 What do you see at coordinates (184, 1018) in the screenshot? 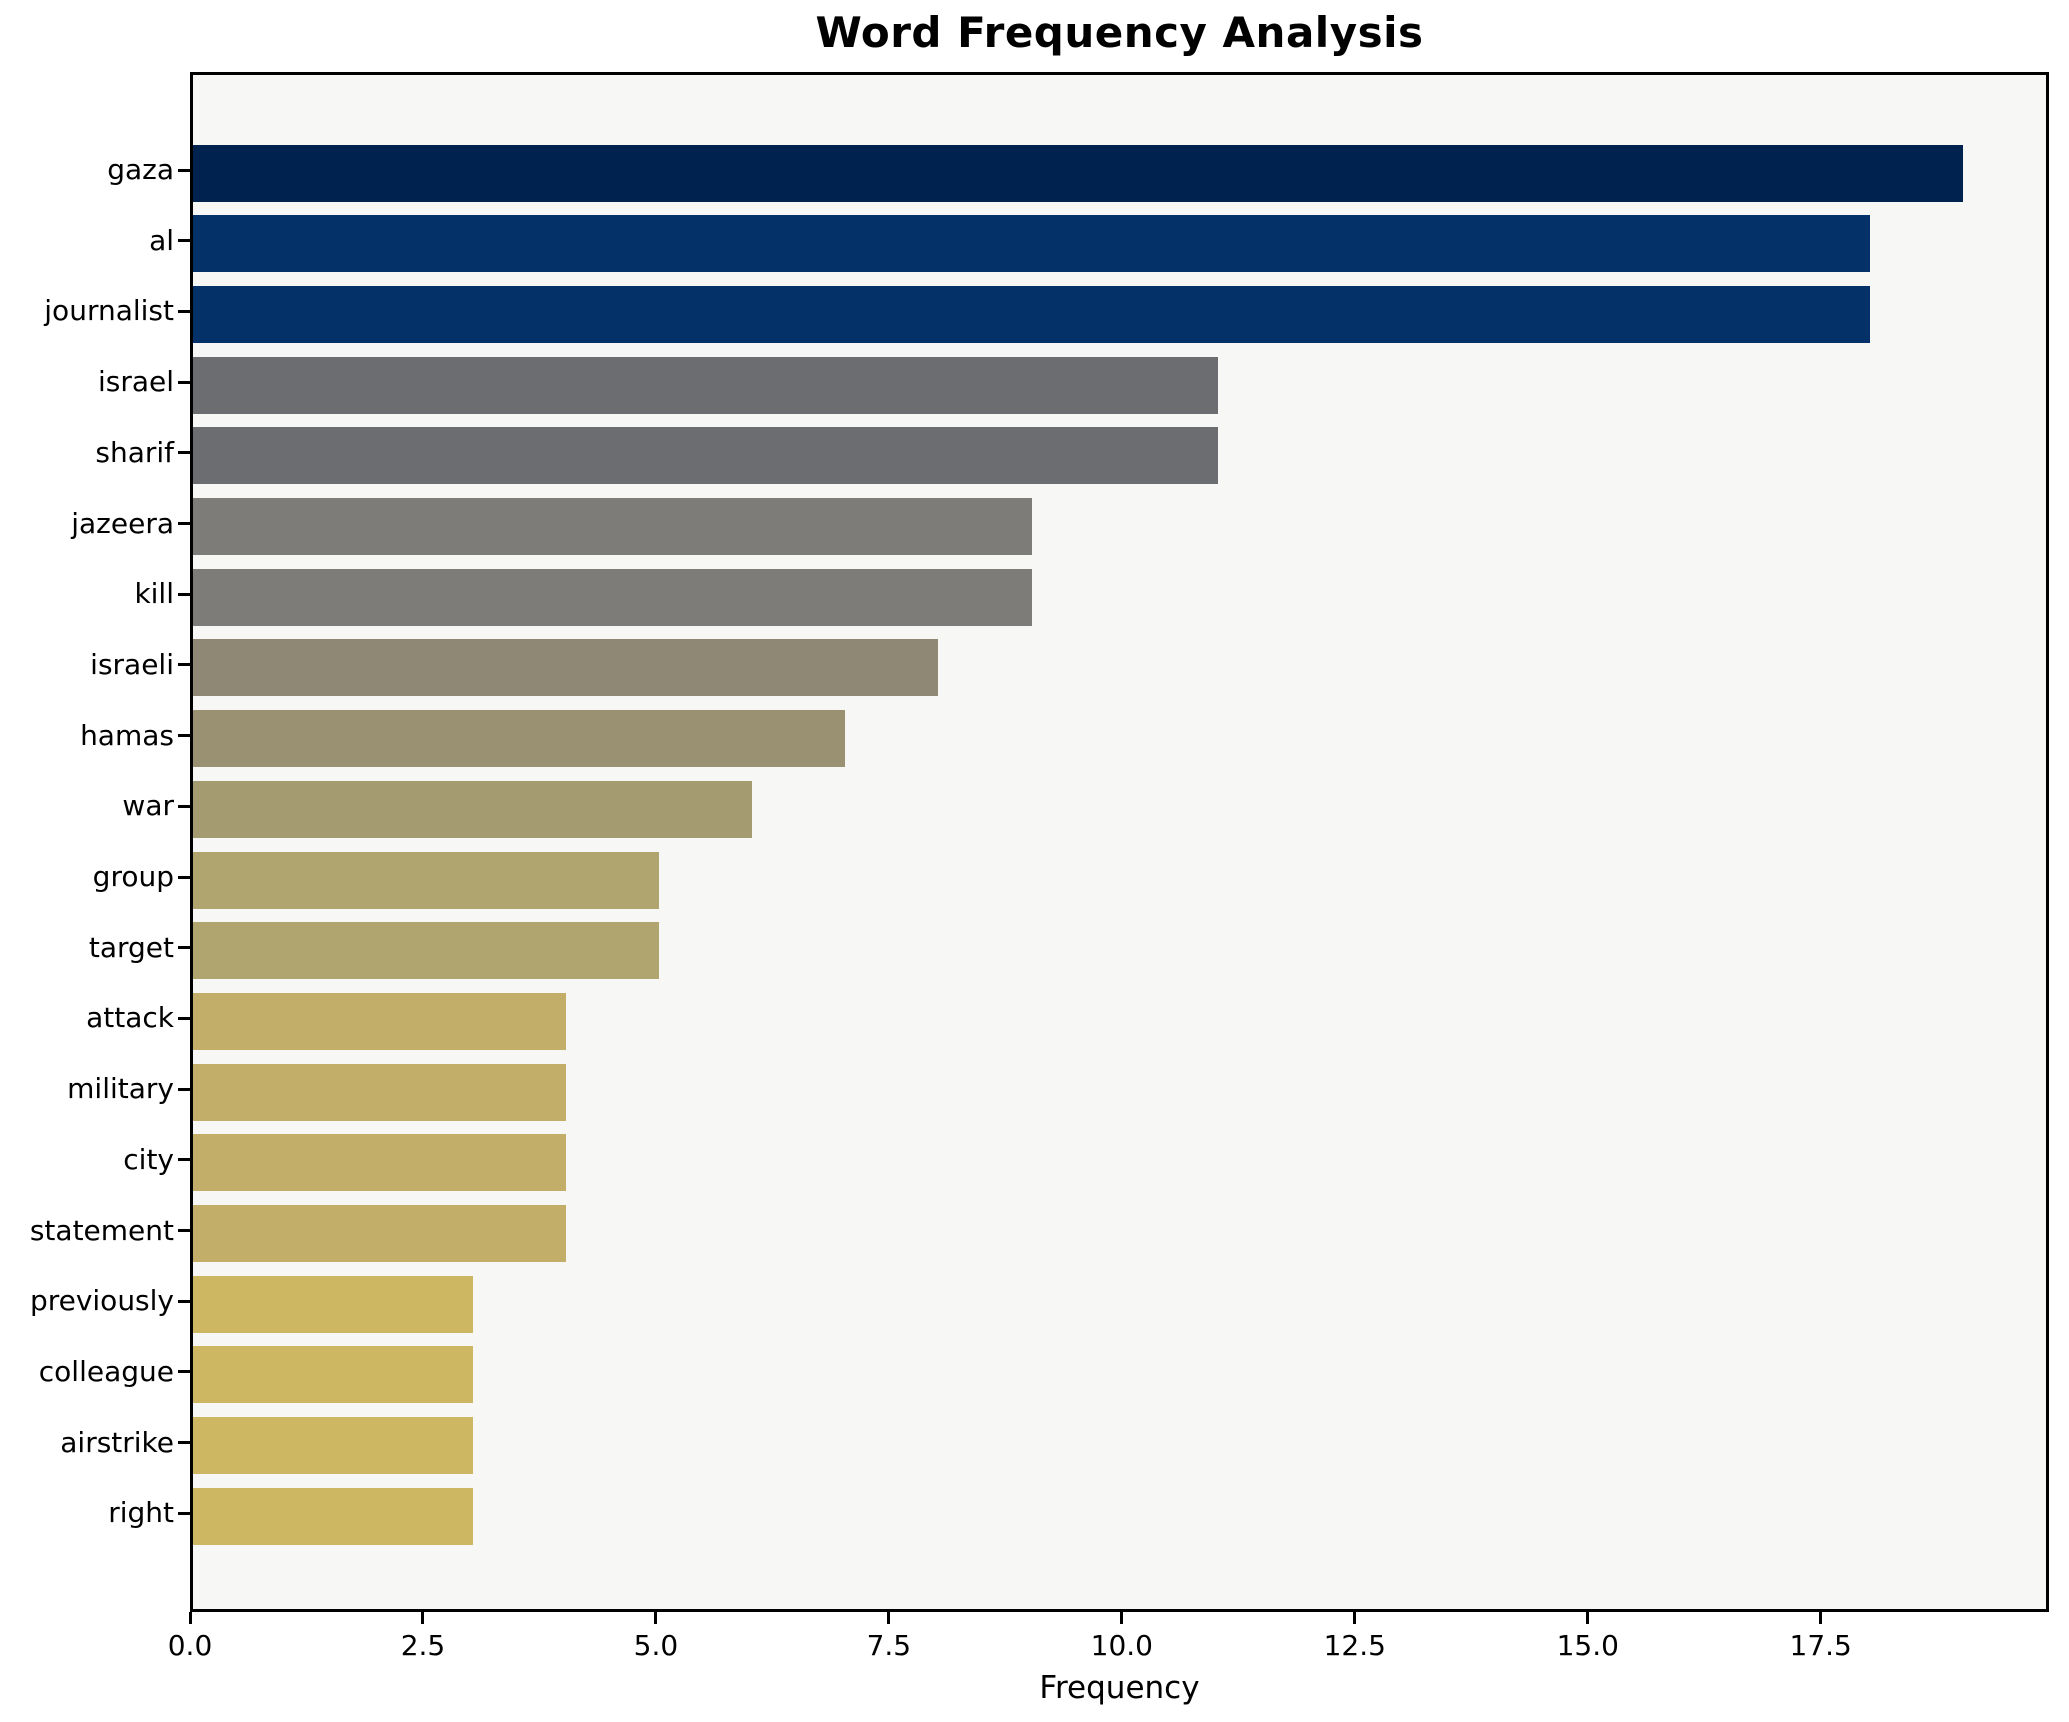
I see `y-tick-mark-attack` at bounding box center [184, 1018].